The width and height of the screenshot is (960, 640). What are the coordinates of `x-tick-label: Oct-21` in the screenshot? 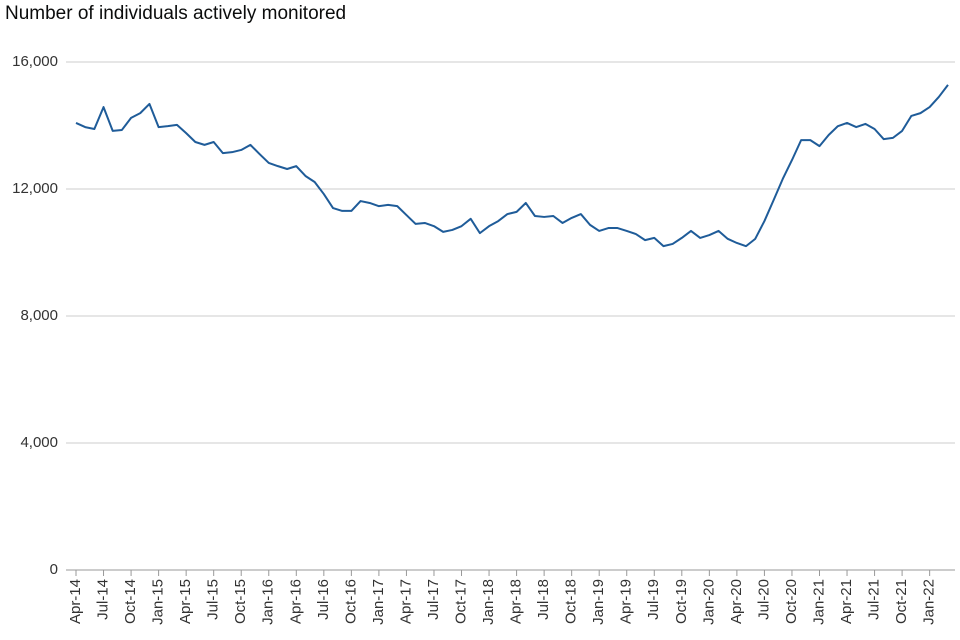 It's located at (901, 601).